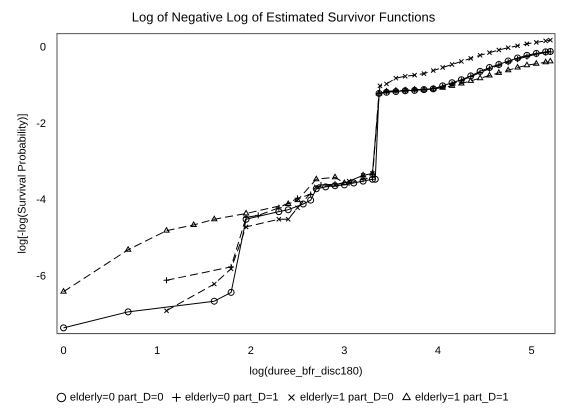 The width and height of the screenshot is (563, 417). What do you see at coordinates (462, 398) in the screenshot?
I see `legend-label: elderly=1 part_D=1` at bounding box center [462, 398].